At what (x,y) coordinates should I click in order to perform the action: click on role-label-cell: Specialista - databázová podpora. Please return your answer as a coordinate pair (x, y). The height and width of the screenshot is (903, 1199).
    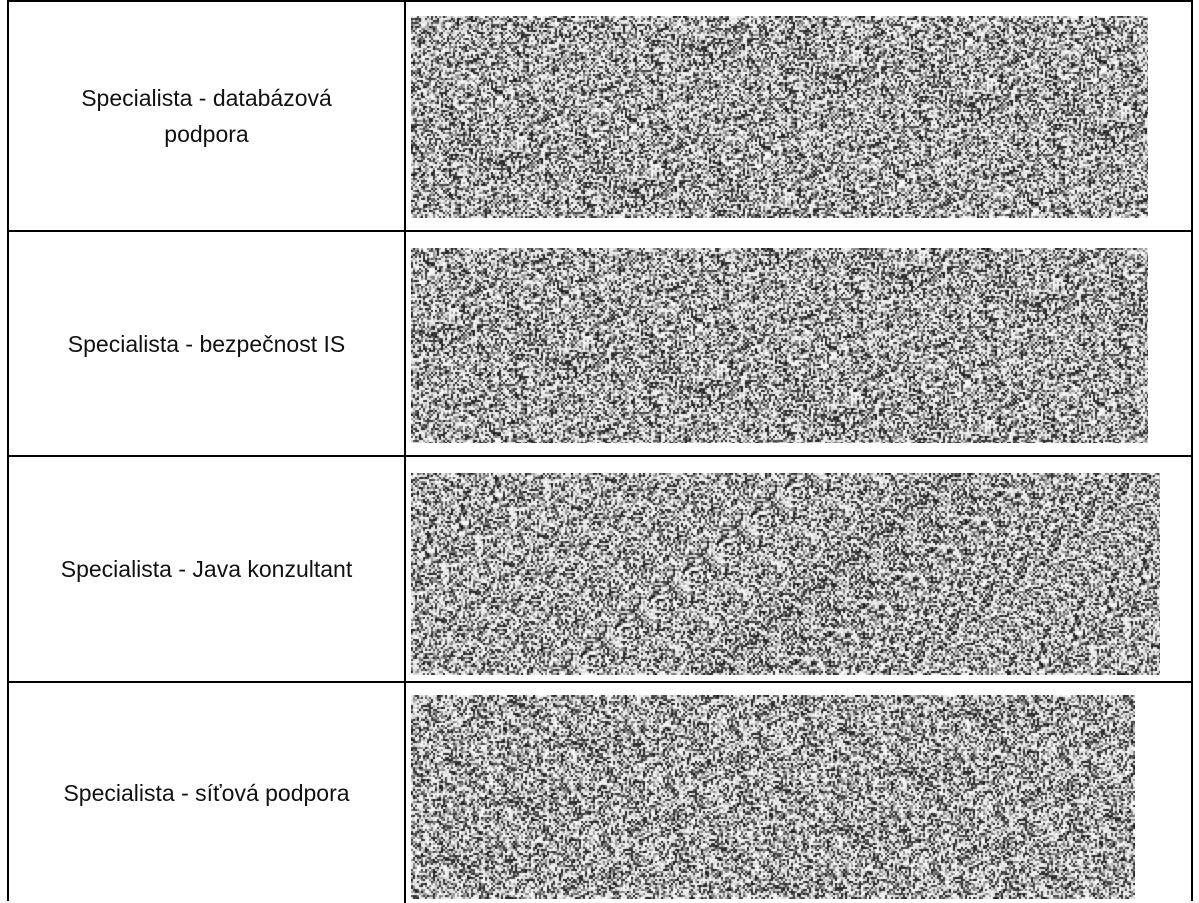
    Looking at the image, I should click on (207, 116).